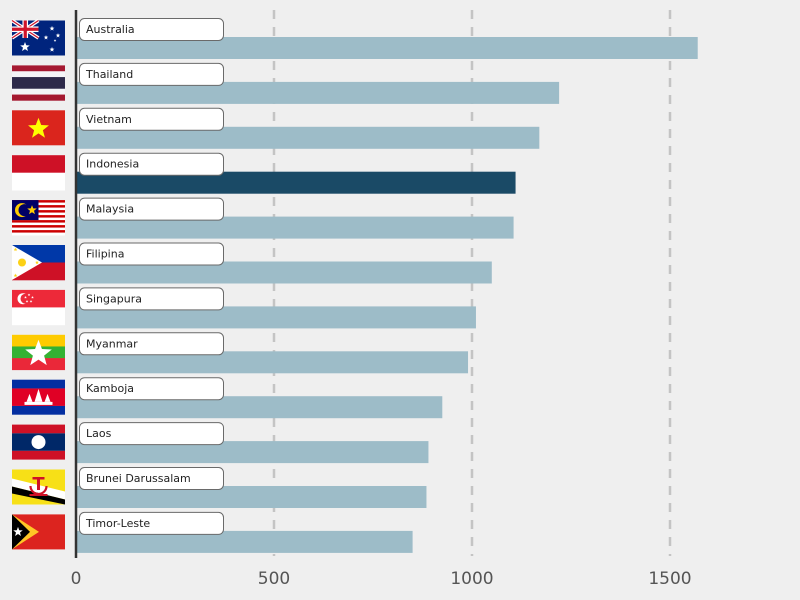 The image size is (800, 600). I want to click on singapore-flag, so click(38, 307).